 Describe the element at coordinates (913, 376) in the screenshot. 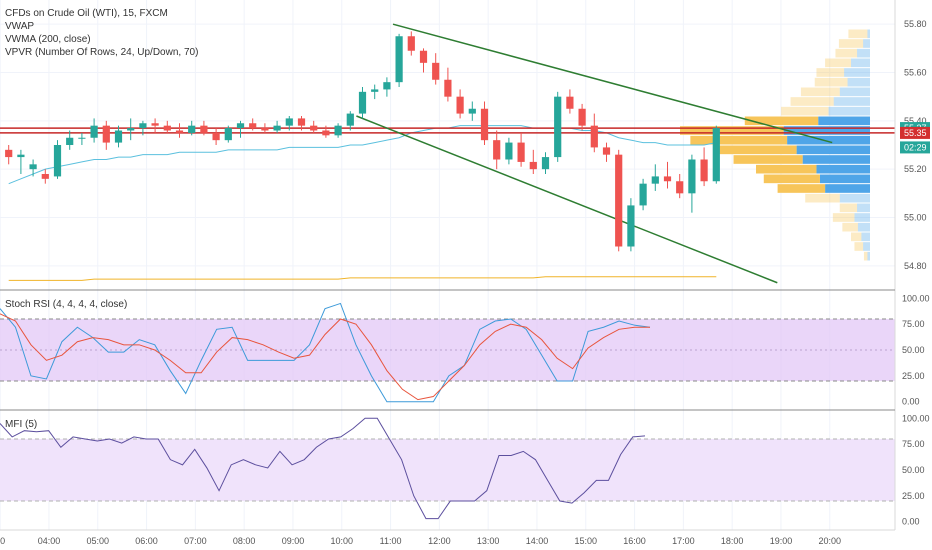

I see `stoch-tick-label: 25.00` at that location.